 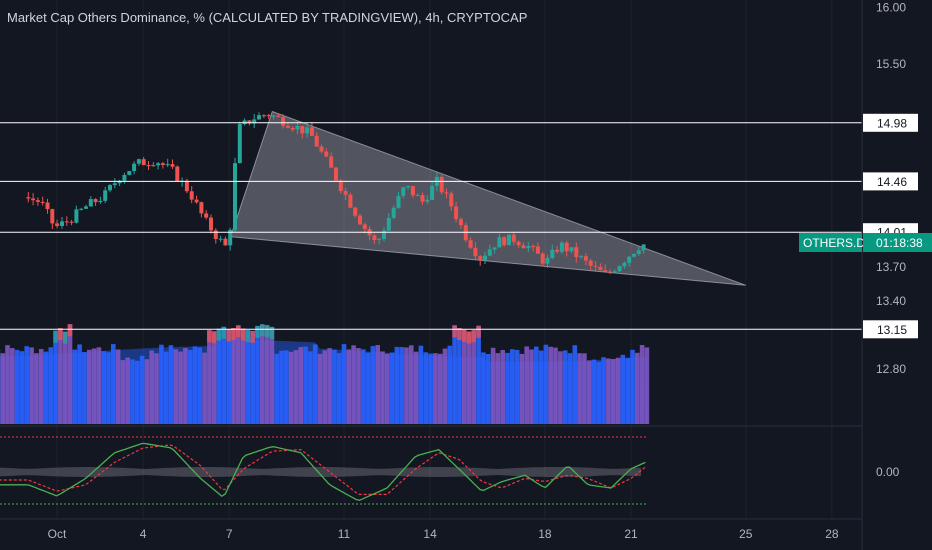 What do you see at coordinates (443, 534) in the screenshot?
I see `time-axis: Oct 4 7 11 14 18 21 25 28` at bounding box center [443, 534].